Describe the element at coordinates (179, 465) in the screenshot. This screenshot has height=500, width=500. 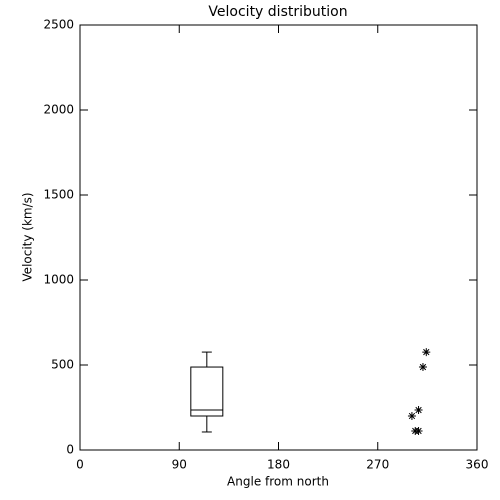
I see `x-tick-label: 90` at that location.